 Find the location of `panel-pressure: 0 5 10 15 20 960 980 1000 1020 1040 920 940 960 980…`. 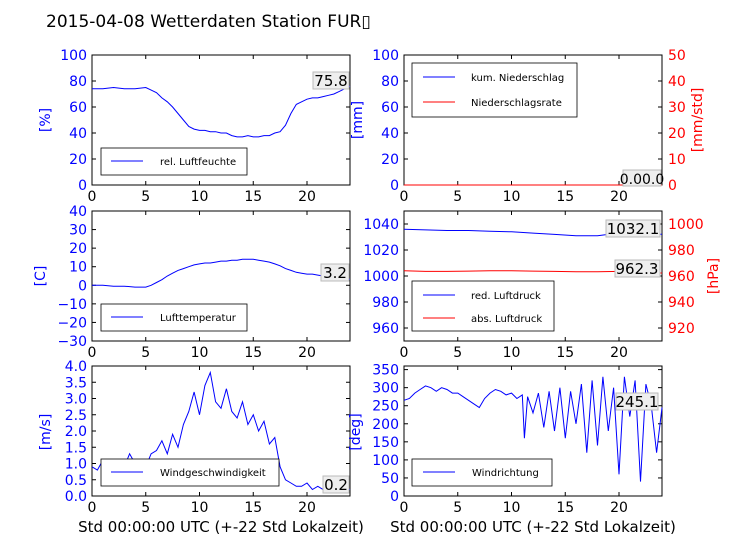

panel-pressure: 0 5 10 15 20 960 980 1000 1020 1040 920 940 960 980… is located at coordinates (542, 285).